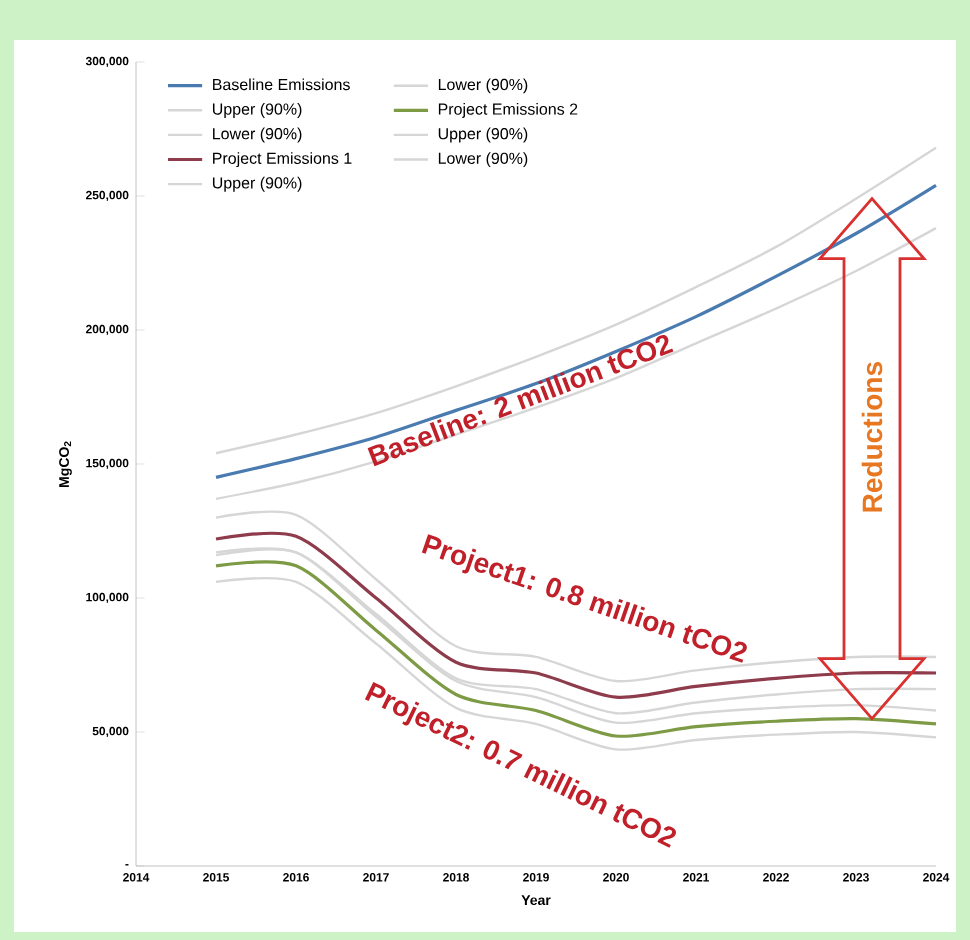 The width and height of the screenshot is (970, 940). Describe the element at coordinates (872, 437) in the screenshot. I see `annotation: Reductions` at that location.